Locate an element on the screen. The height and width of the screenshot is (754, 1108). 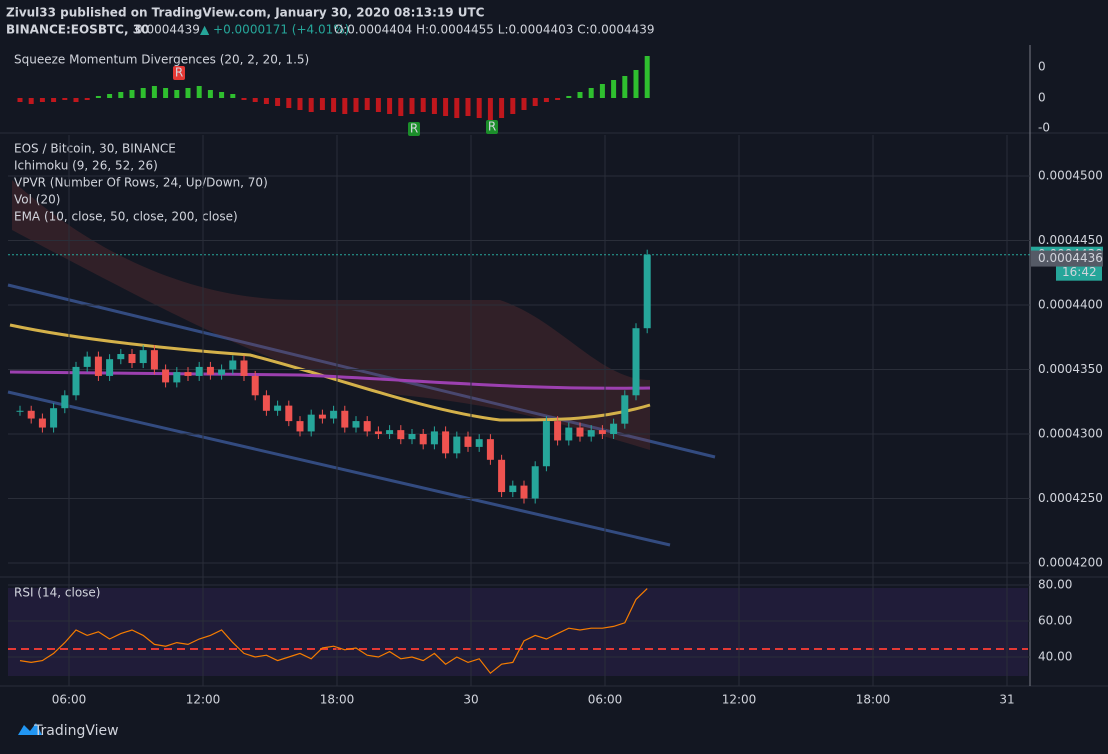
y-tick-label: 0.0004300 is located at coordinates (1070, 434).